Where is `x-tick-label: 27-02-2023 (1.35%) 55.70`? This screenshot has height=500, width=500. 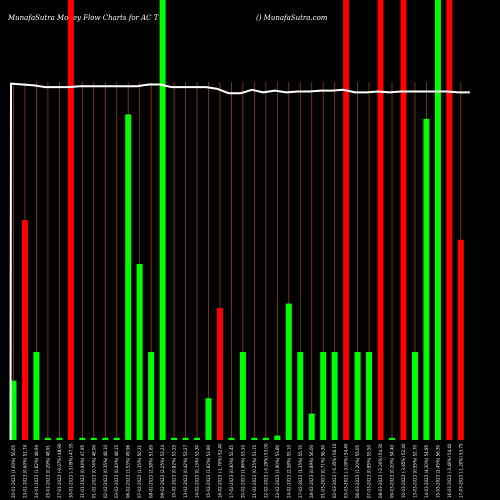
x-tick-label: 27-02-2023 (1.35%) 55.70 is located at coordinates (300, 471).